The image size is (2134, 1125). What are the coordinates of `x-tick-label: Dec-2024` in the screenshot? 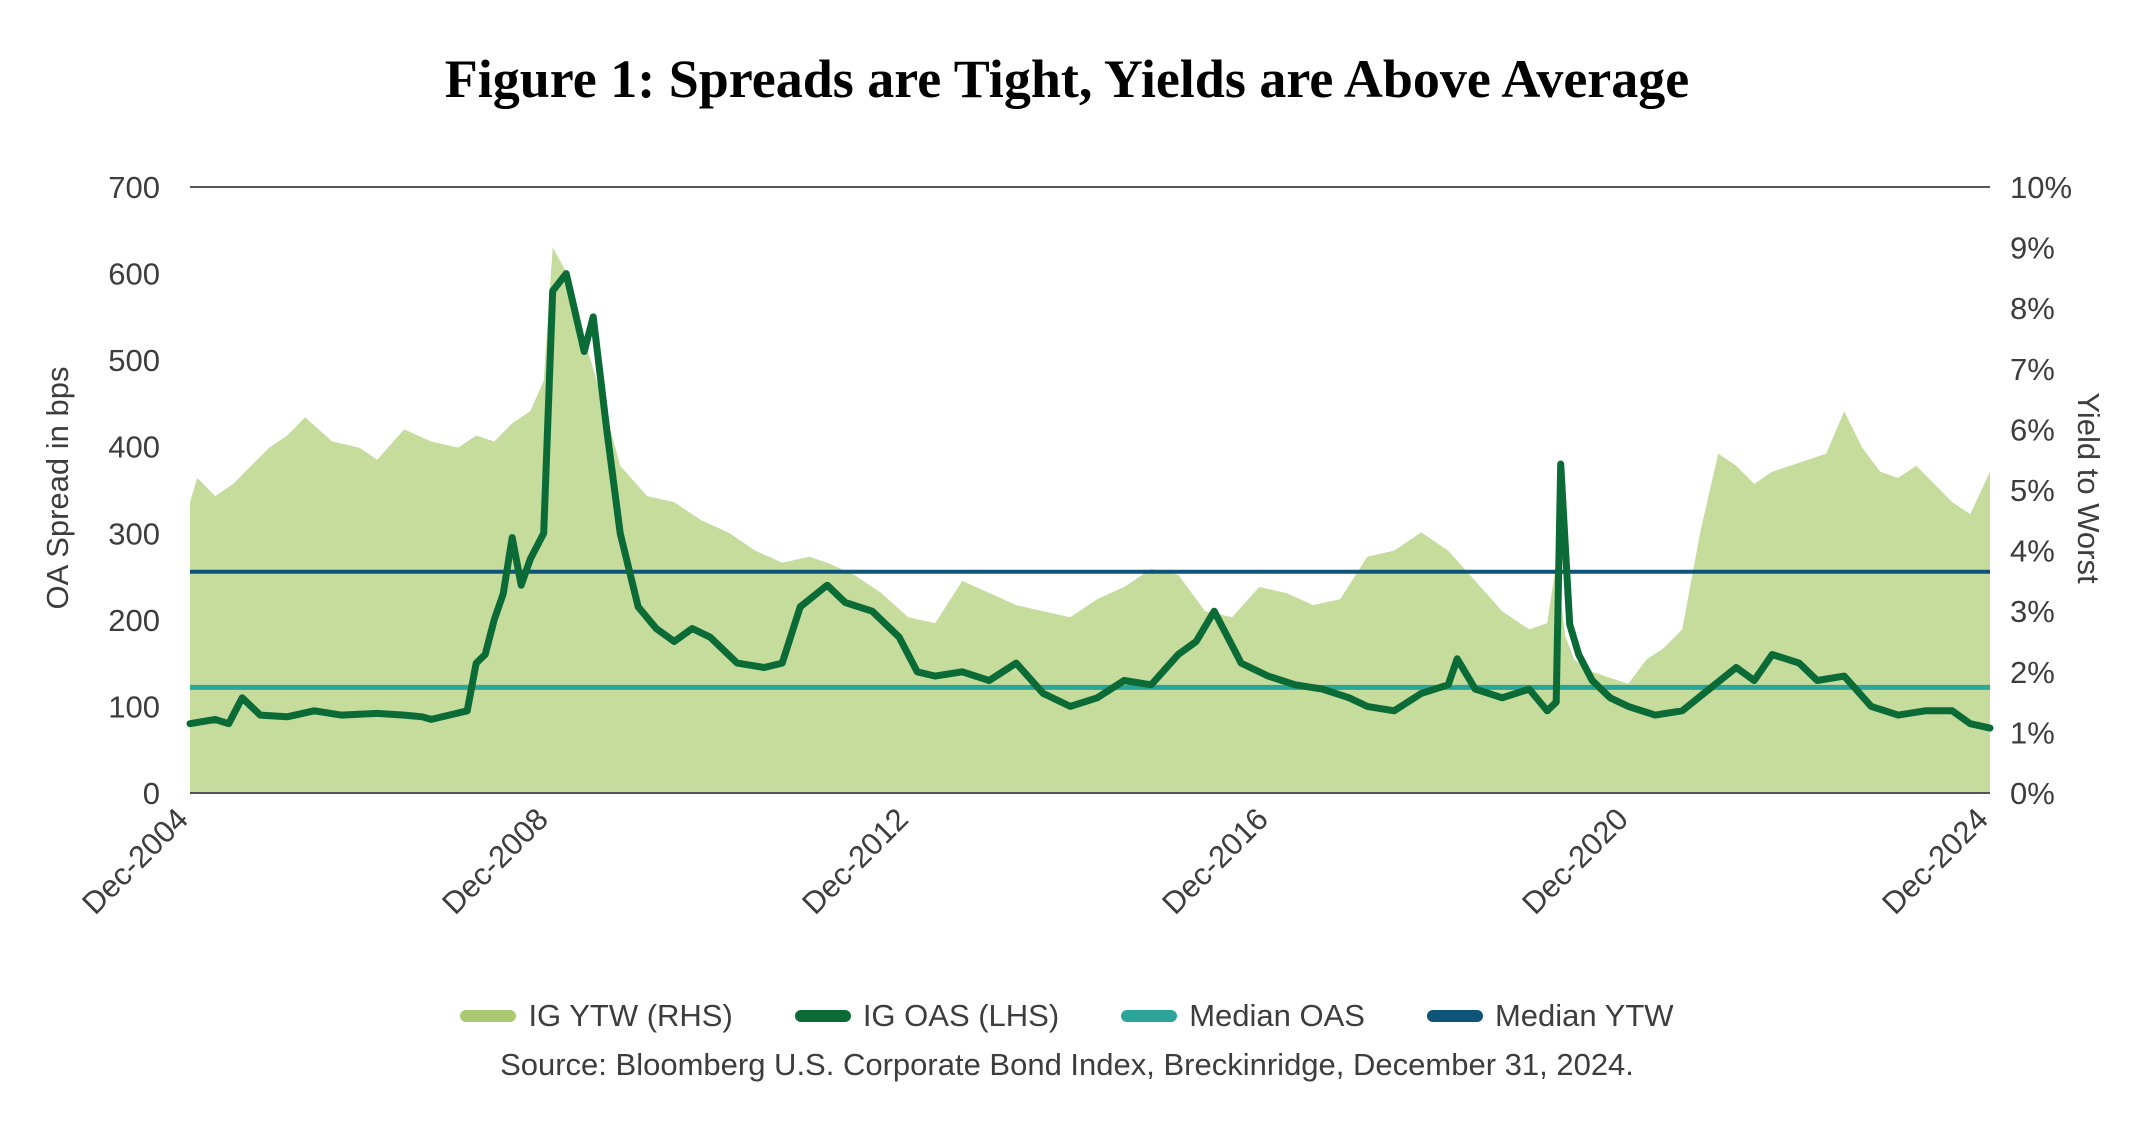 It's located at (1935, 861).